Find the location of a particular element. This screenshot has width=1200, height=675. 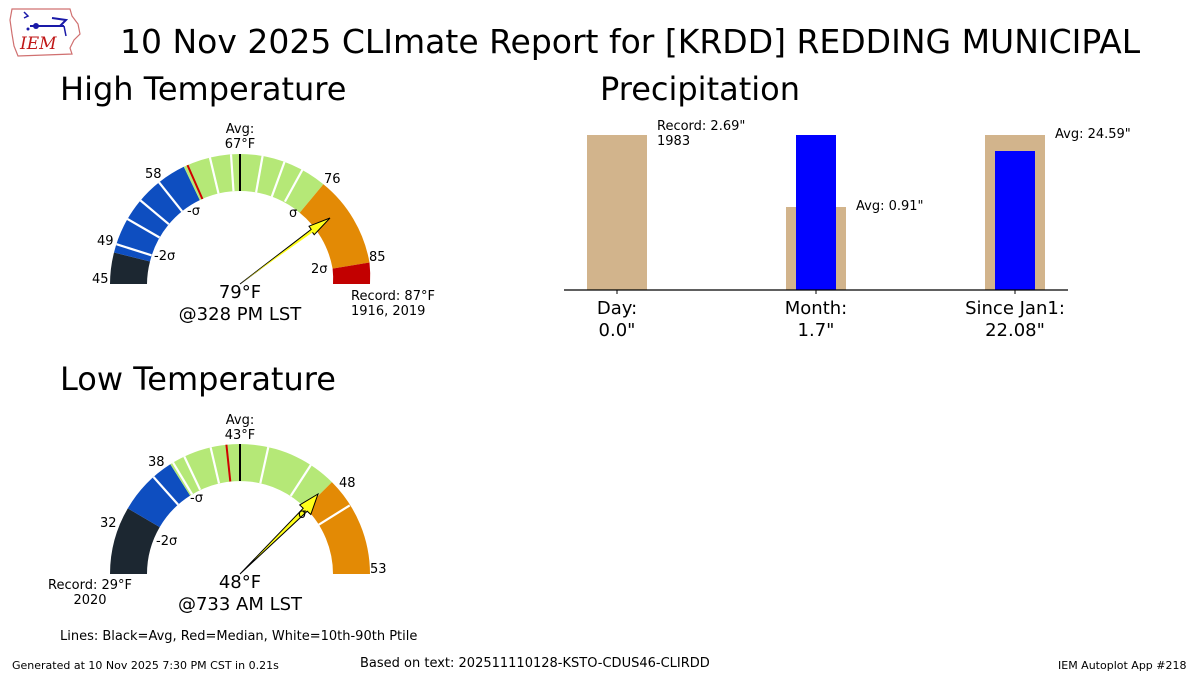

tick-53: 53 is located at coordinates (378, 569).